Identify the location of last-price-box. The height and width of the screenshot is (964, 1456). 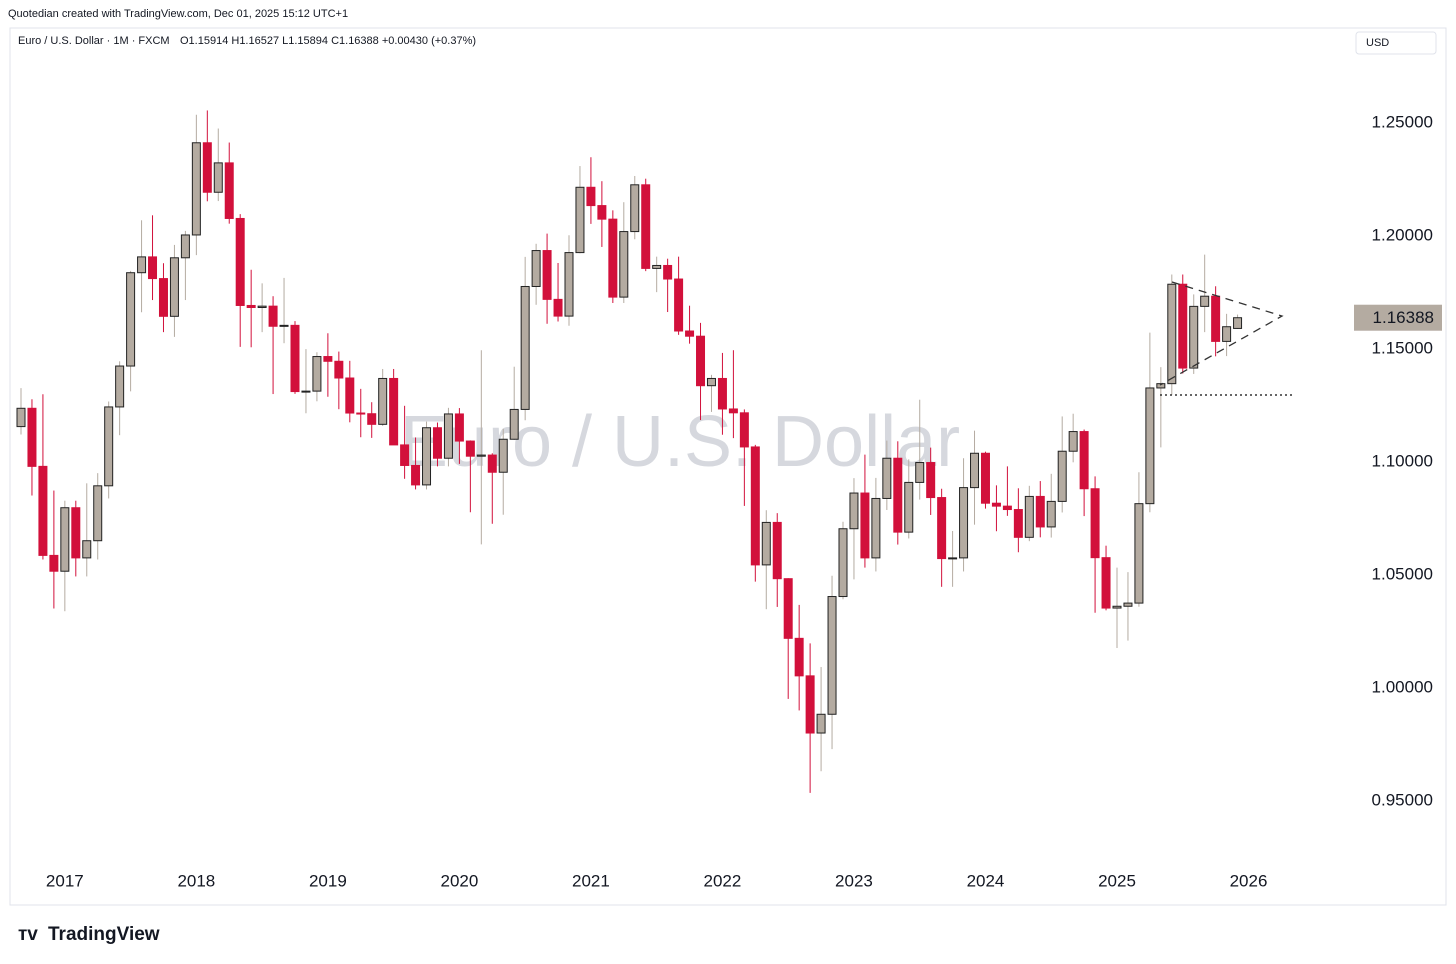
(1398, 317).